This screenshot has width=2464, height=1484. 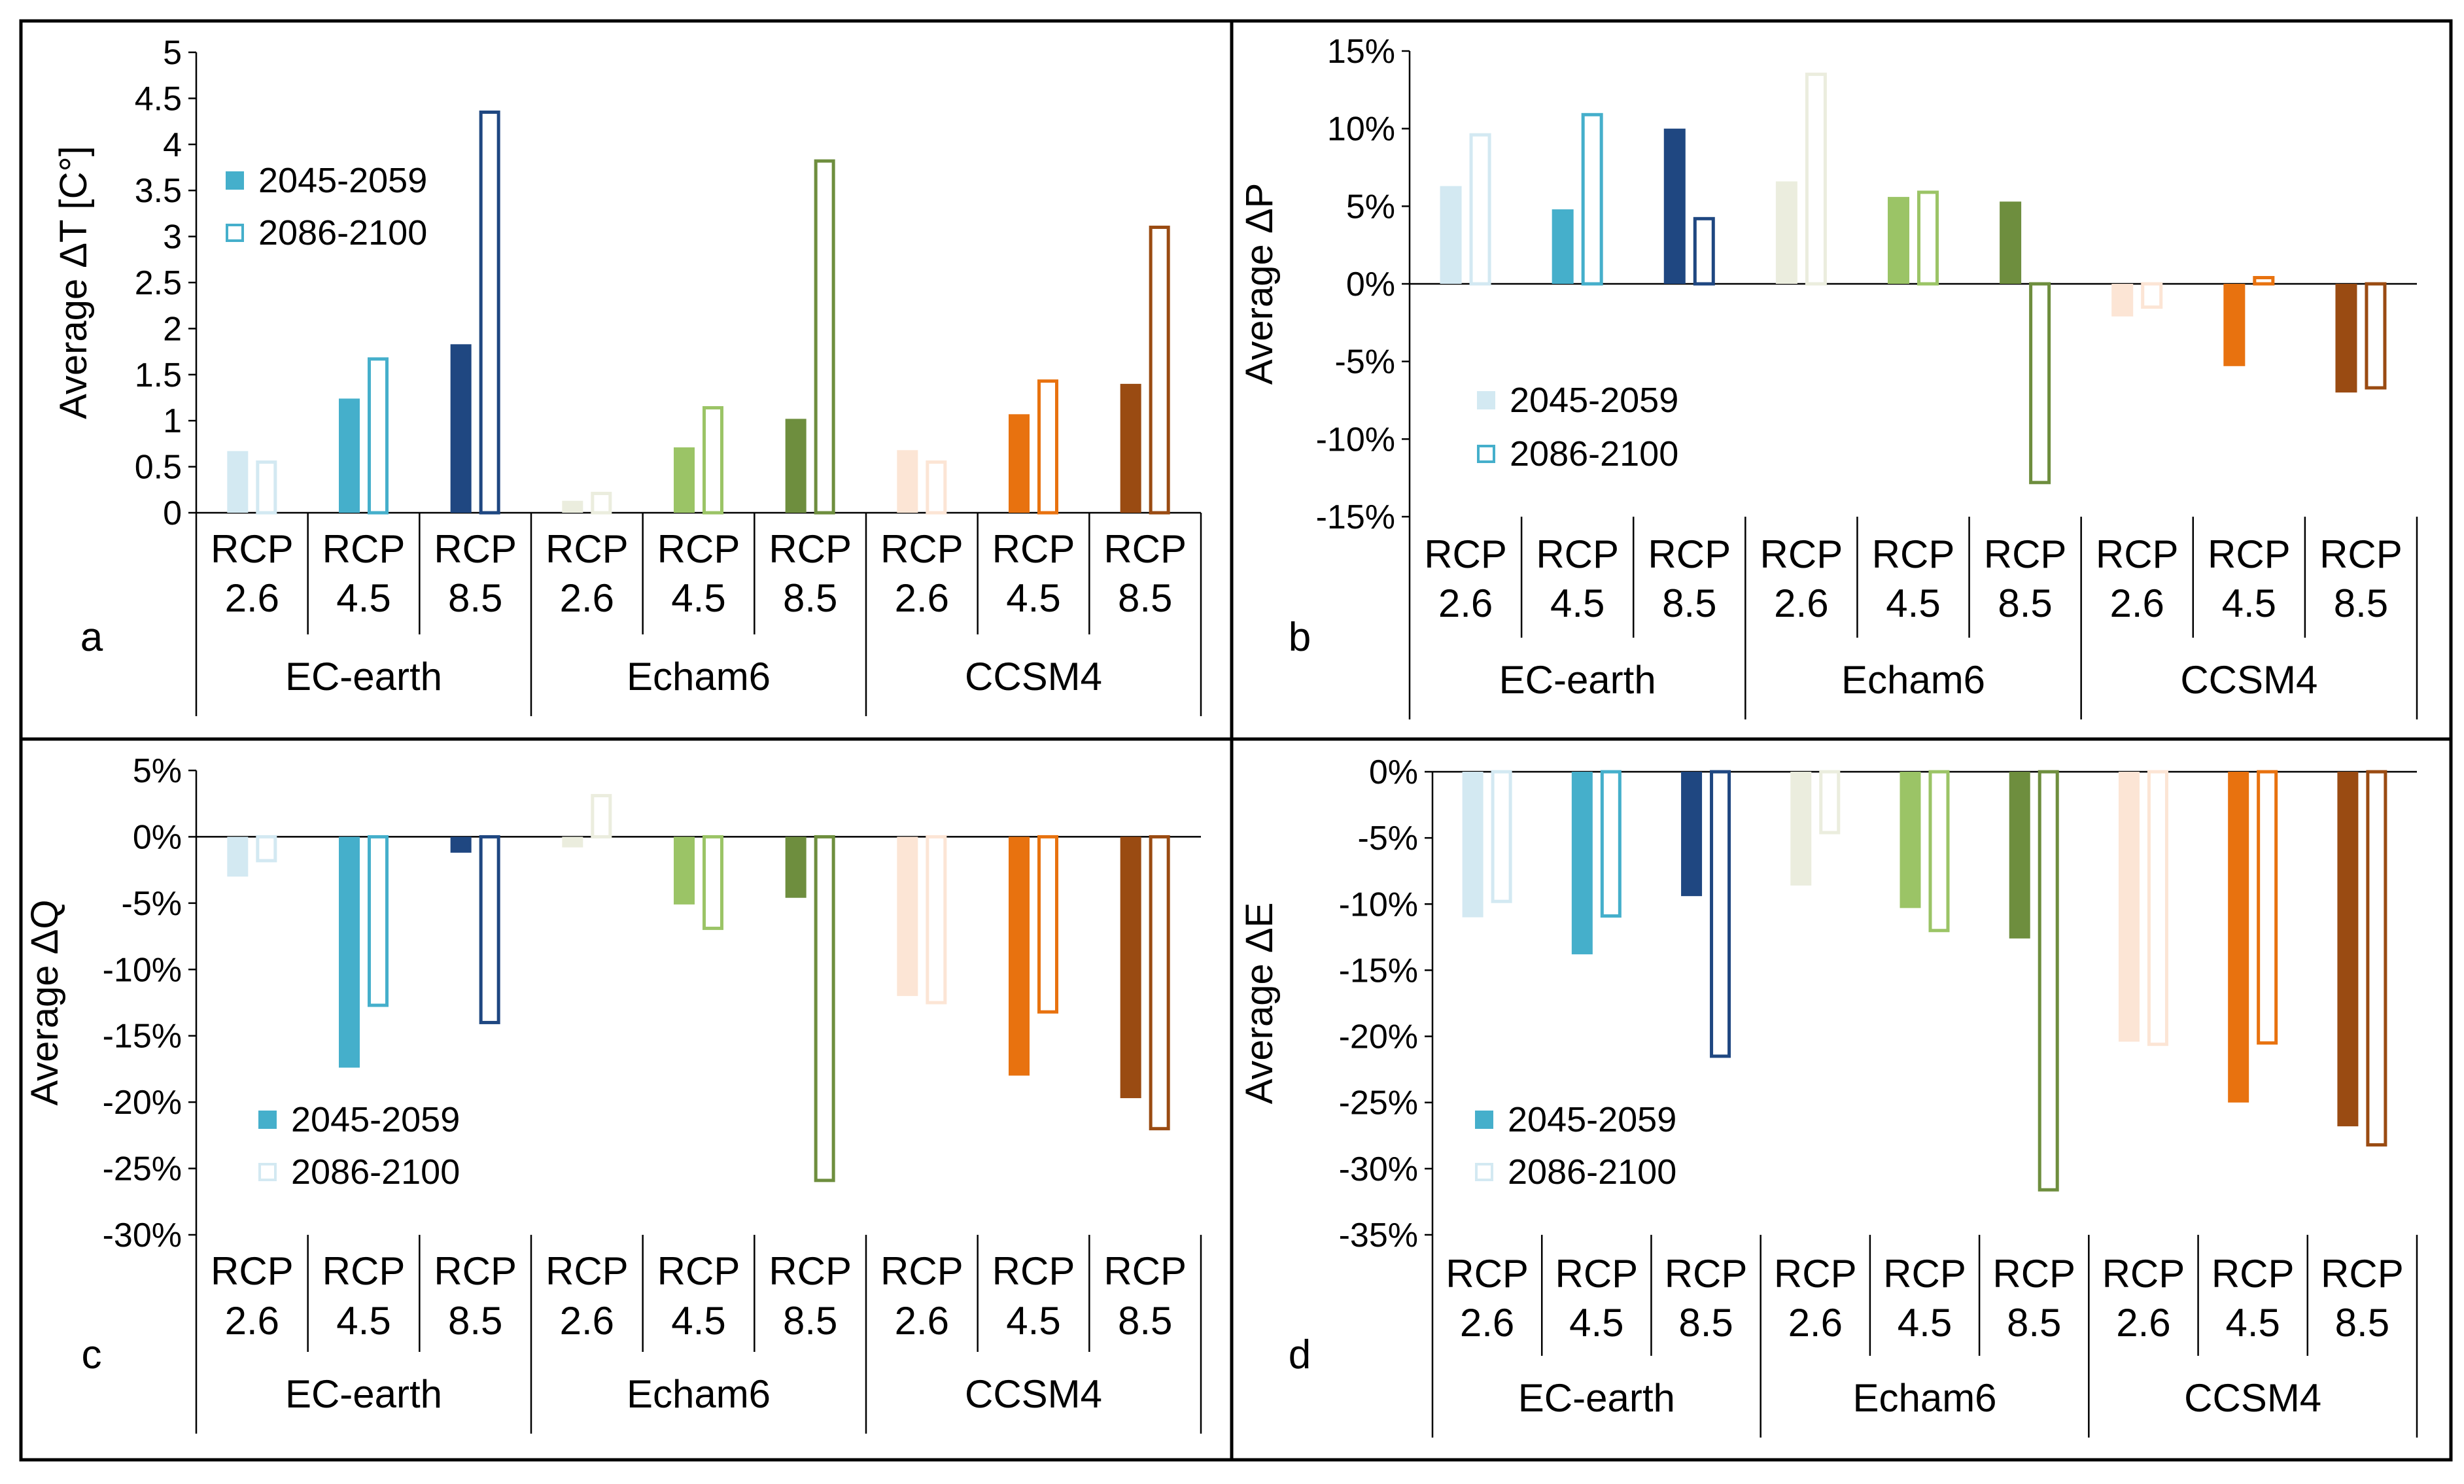 I want to click on y-tick-label: -5%, so click(x=1365, y=362).